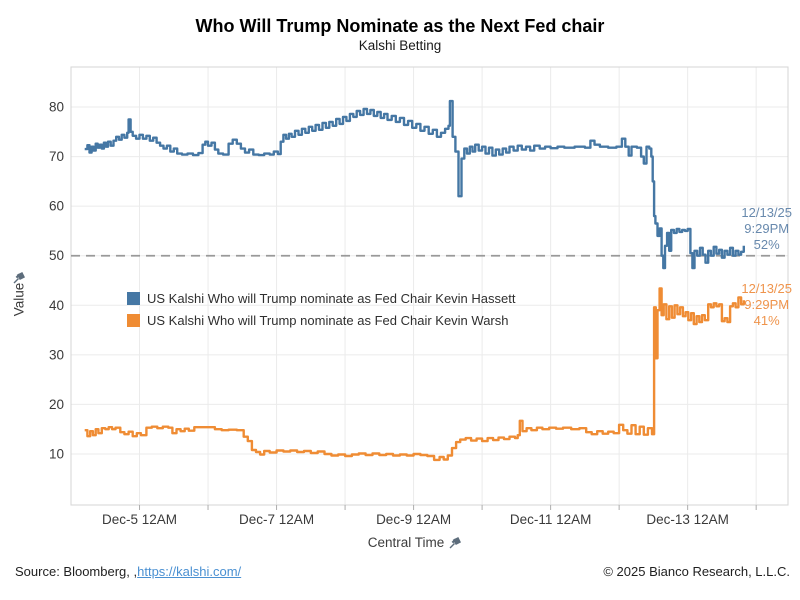  I want to click on source-prefix: Source: Bloomberg, ,, so click(76, 571).